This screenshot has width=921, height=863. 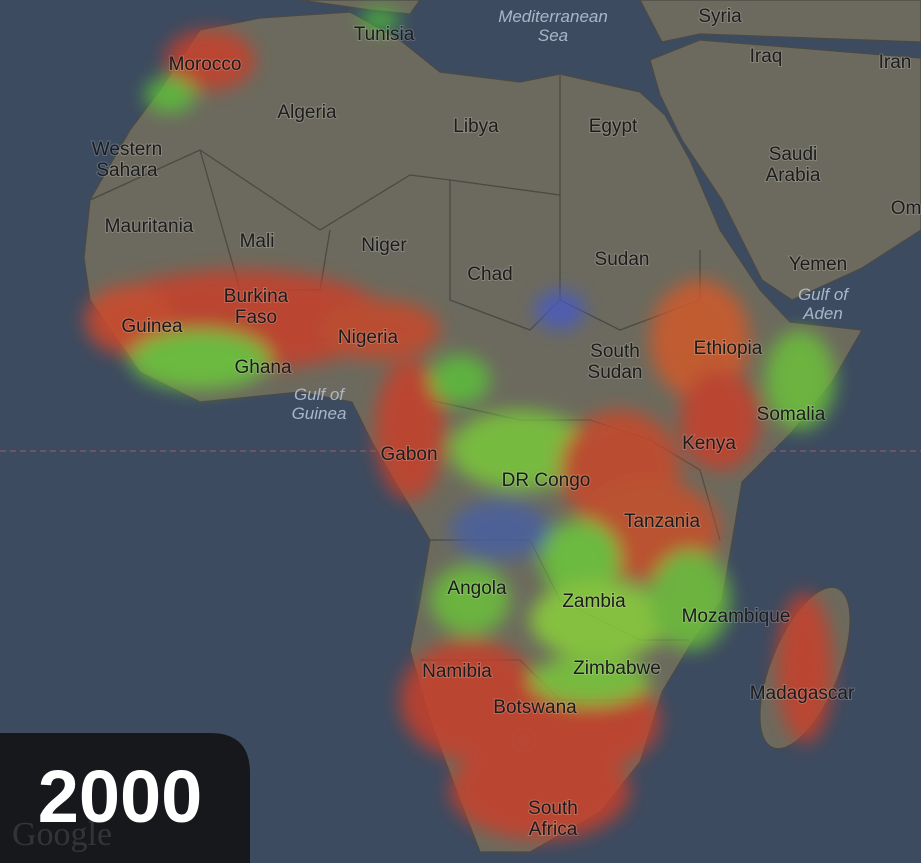 I want to click on label-line: Kenya, so click(x=709, y=443).